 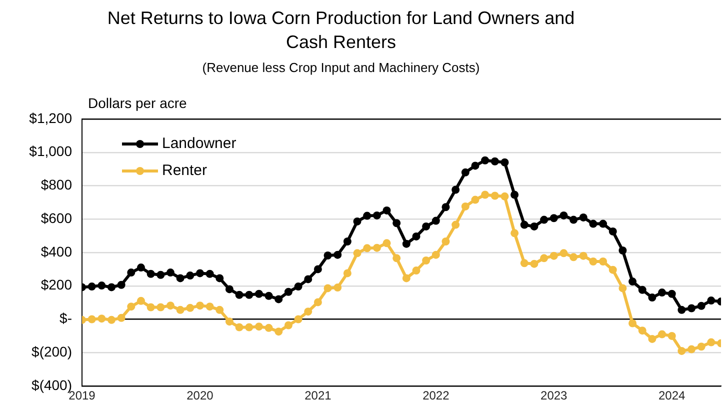 I want to click on y-tick-label: $600, so click(x=56, y=218).